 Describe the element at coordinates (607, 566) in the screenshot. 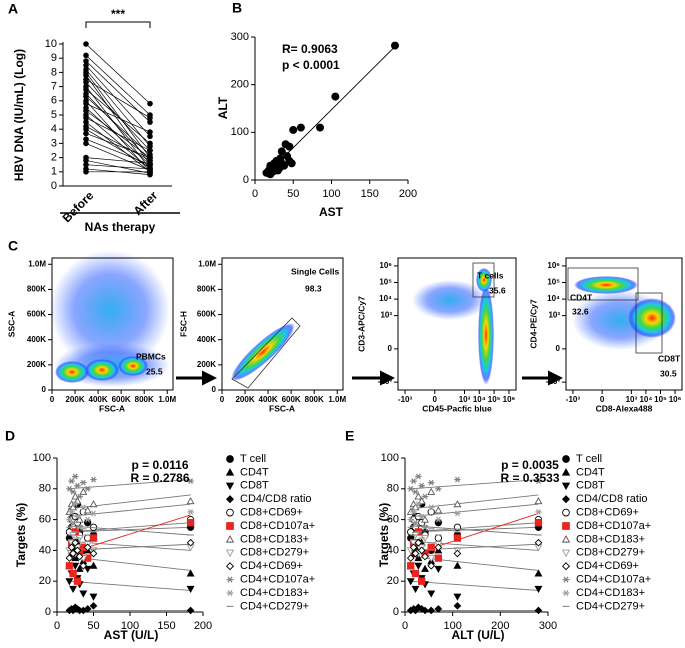

I see `legend-label: CD4+CD69+` at that location.